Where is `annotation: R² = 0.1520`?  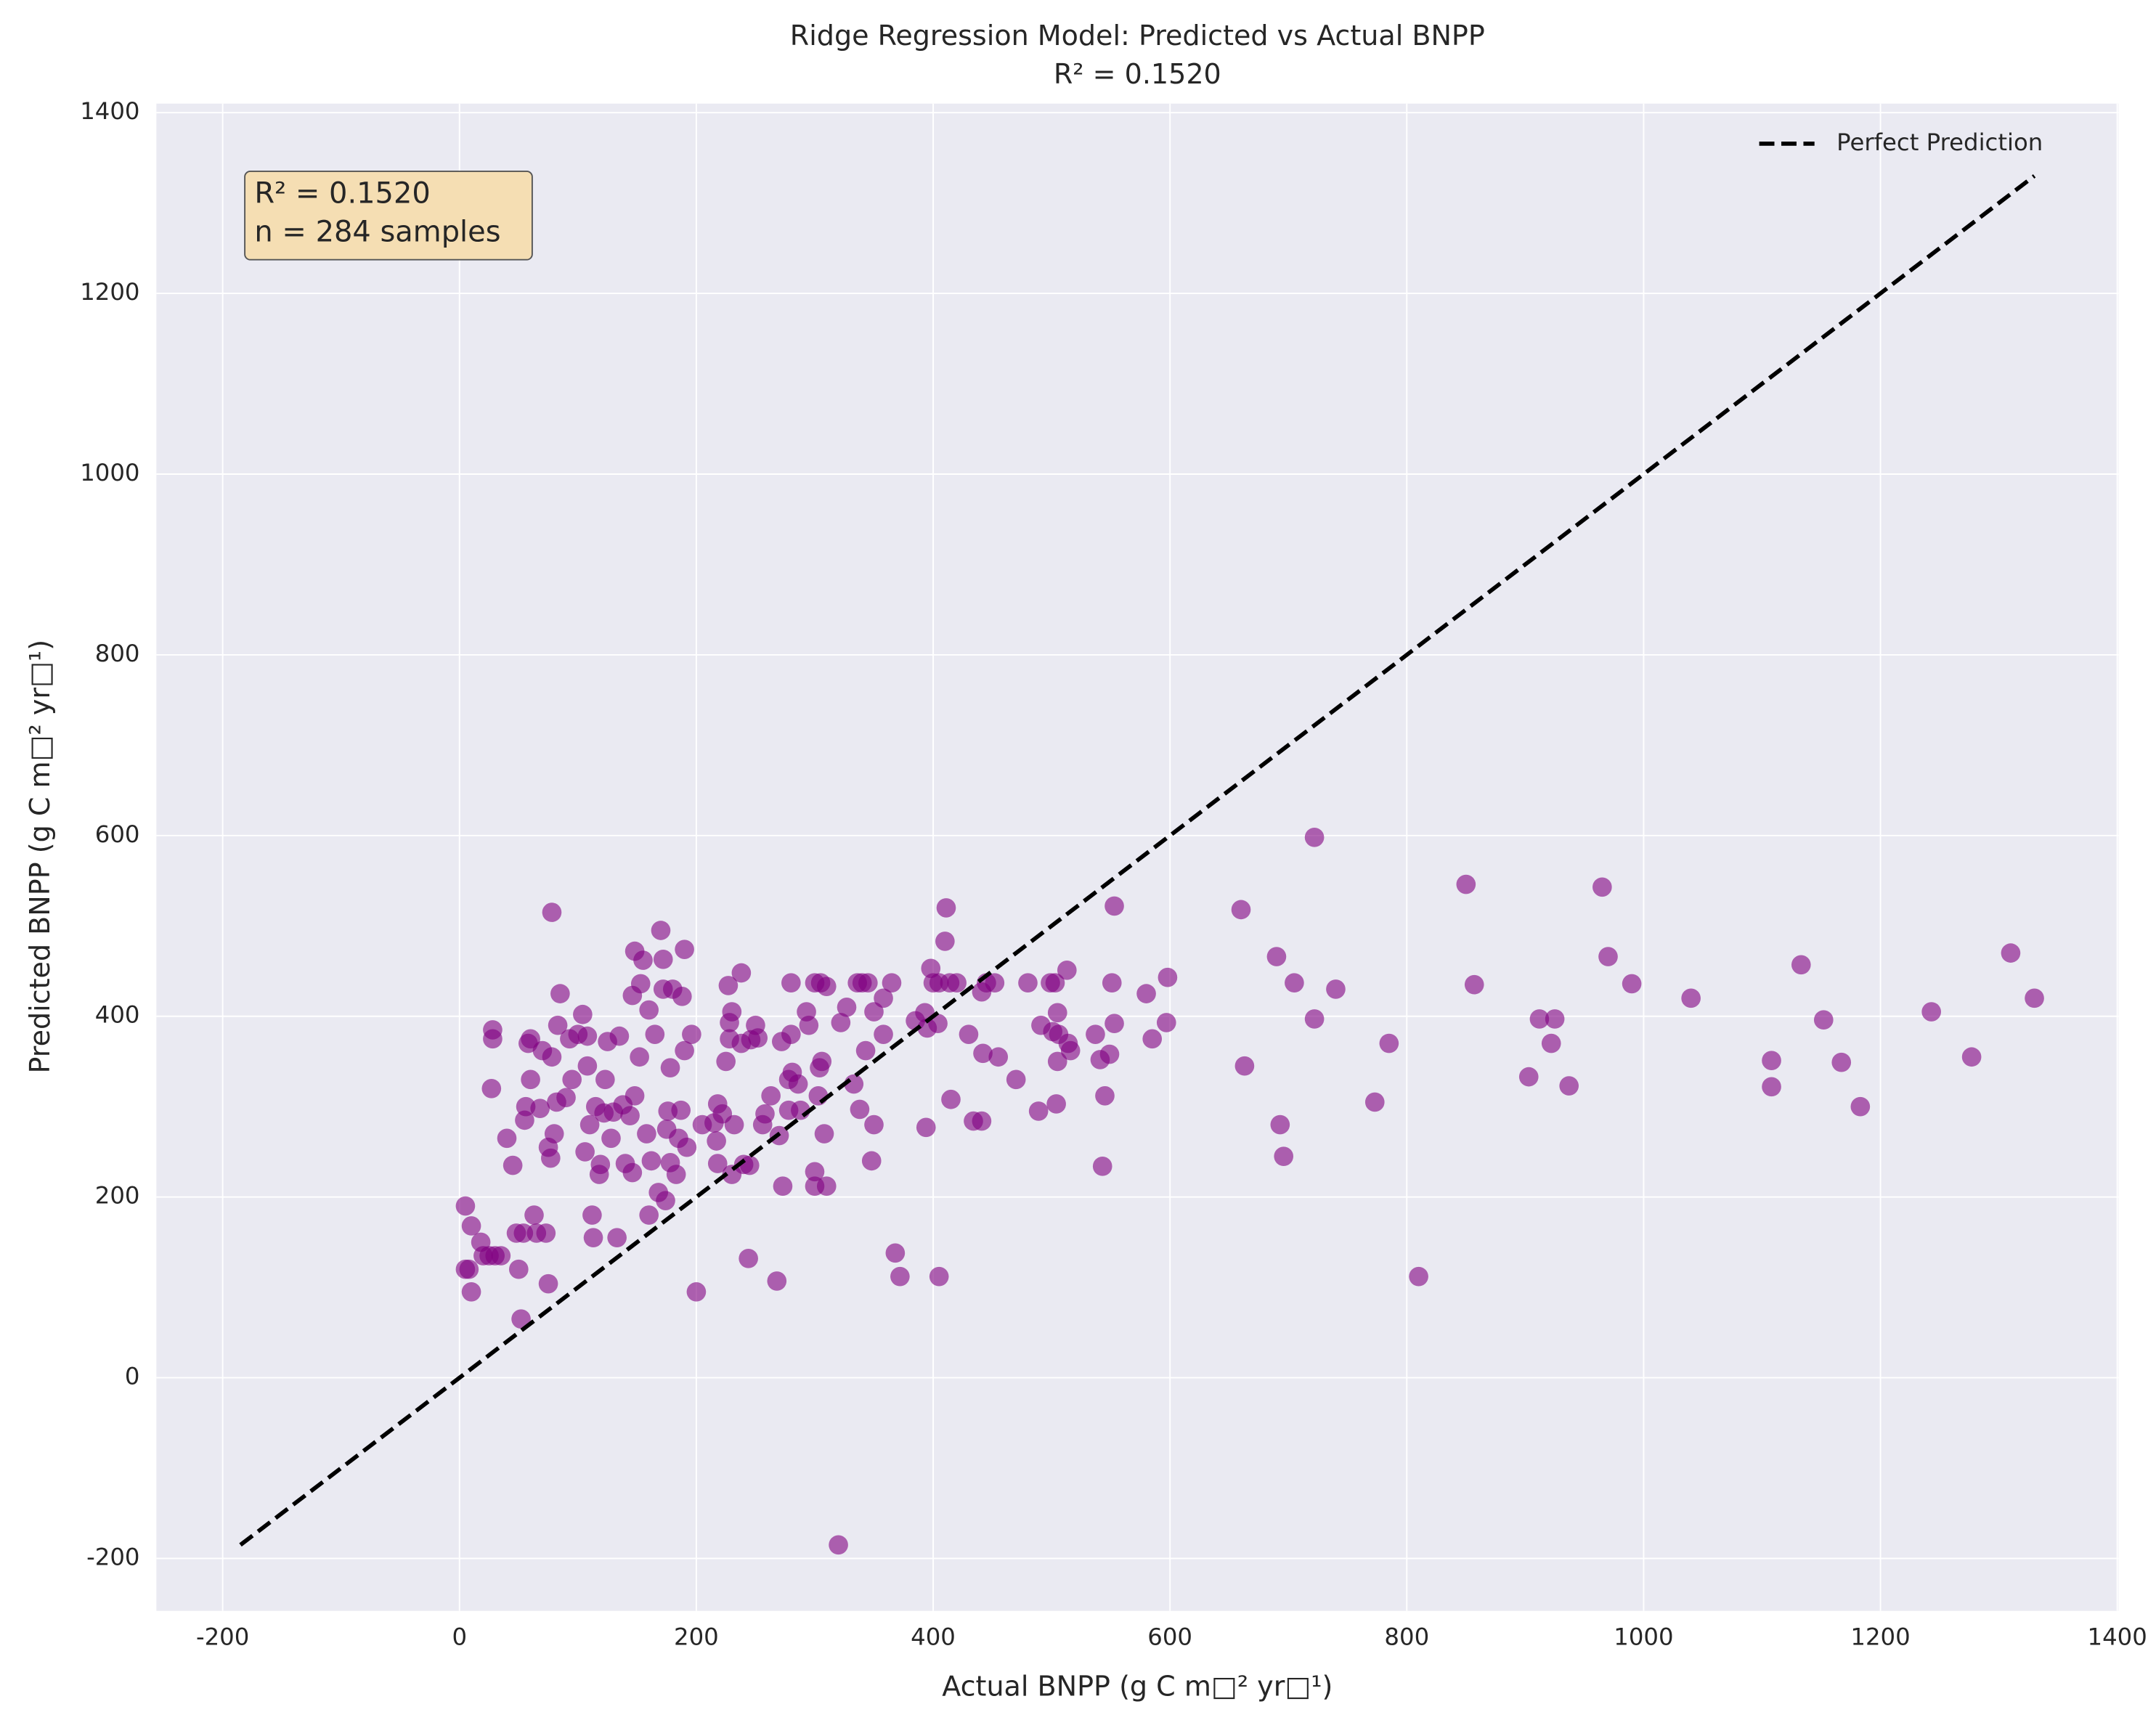 annotation: R² = 0.1520 is located at coordinates (342, 193).